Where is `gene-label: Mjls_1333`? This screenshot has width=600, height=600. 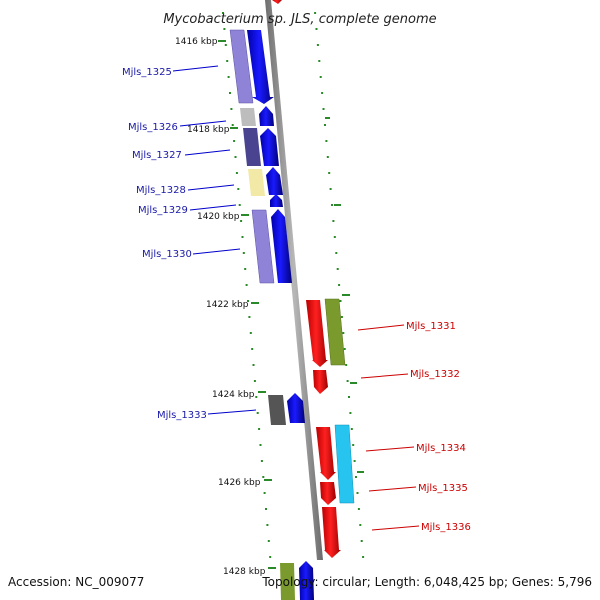
gene-label: Mjls_1333 is located at coordinates (182, 415).